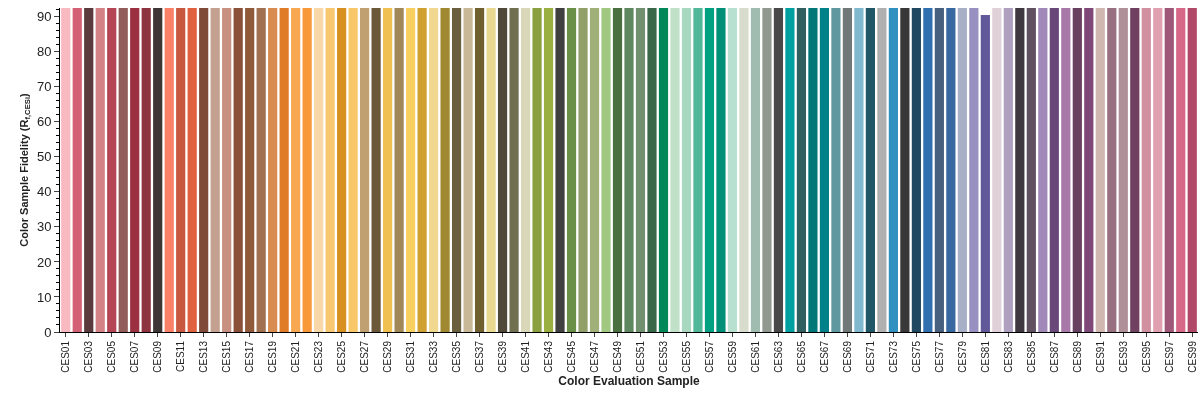 Image resolution: width=1204 pixels, height=402 pixels. Describe the element at coordinates (88, 356) in the screenshot. I see `x-tick-label: CES03` at that location.